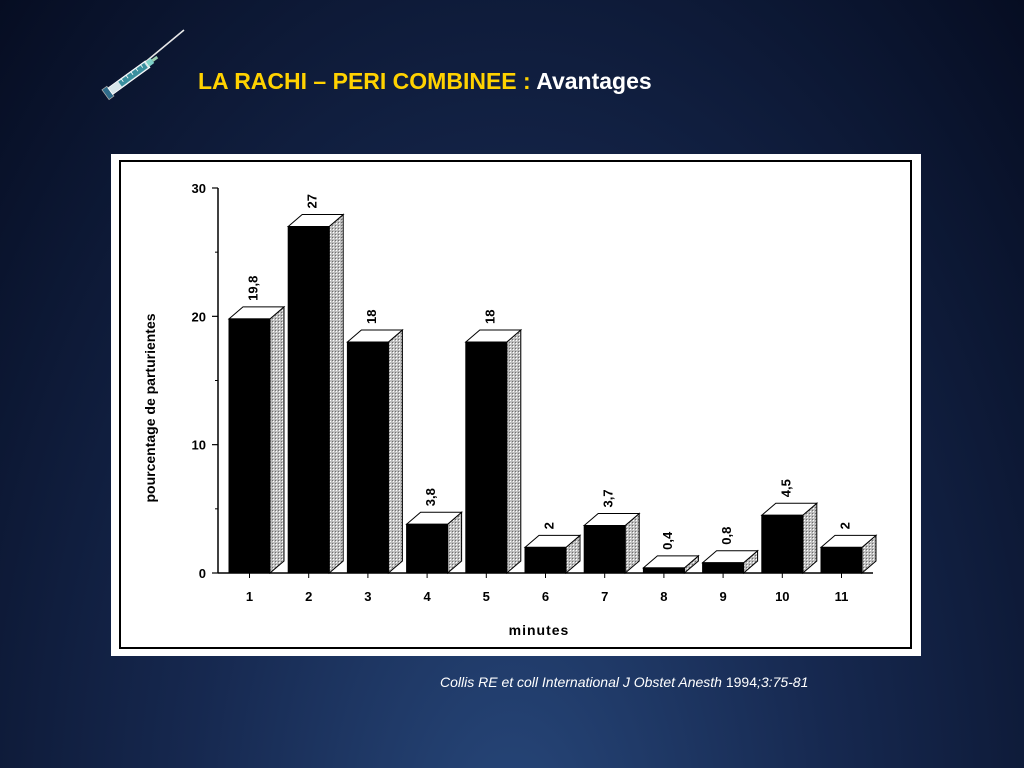 The height and width of the screenshot is (768, 1024). I want to click on data-label: 4,5, so click(785, 488).